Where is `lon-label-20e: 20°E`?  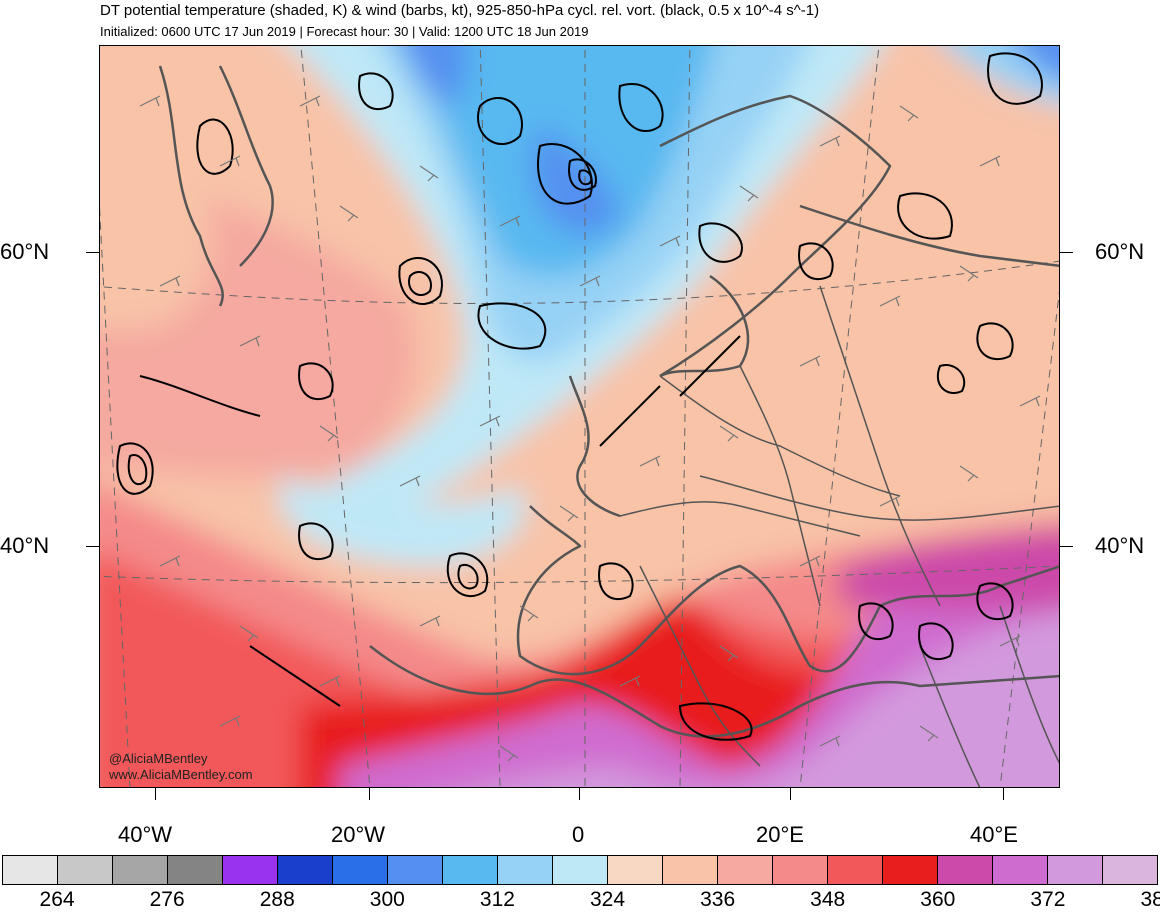 lon-label-20e: 20°E is located at coordinates (780, 834).